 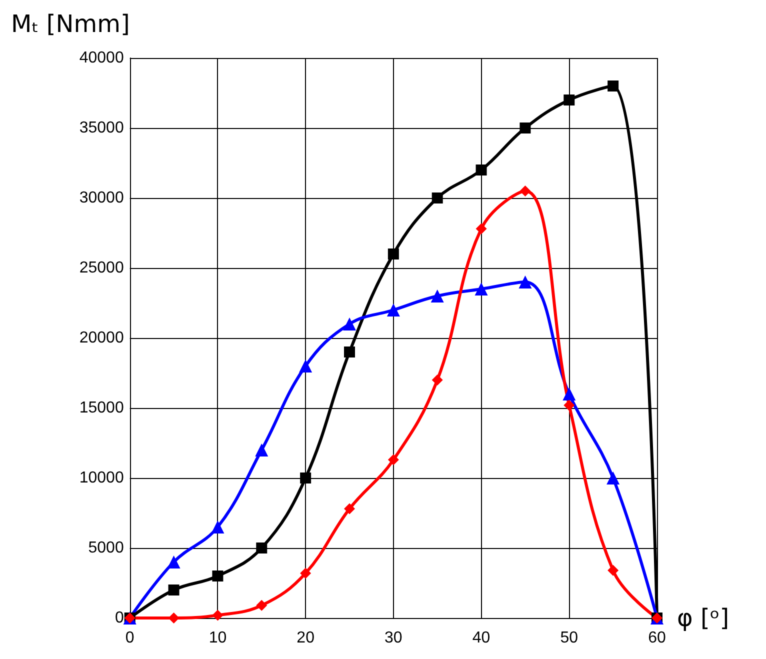 What do you see at coordinates (481, 638) in the screenshot?
I see `x-tick-label: 40` at bounding box center [481, 638].